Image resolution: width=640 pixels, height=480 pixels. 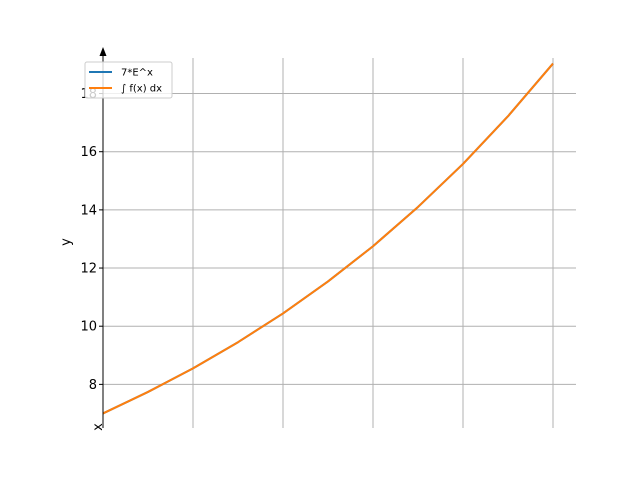 What do you see at coordinates (137, 73) in the screenshot?
I see `legend-label-0: 7*E^x` at bounding box center [137, 73].